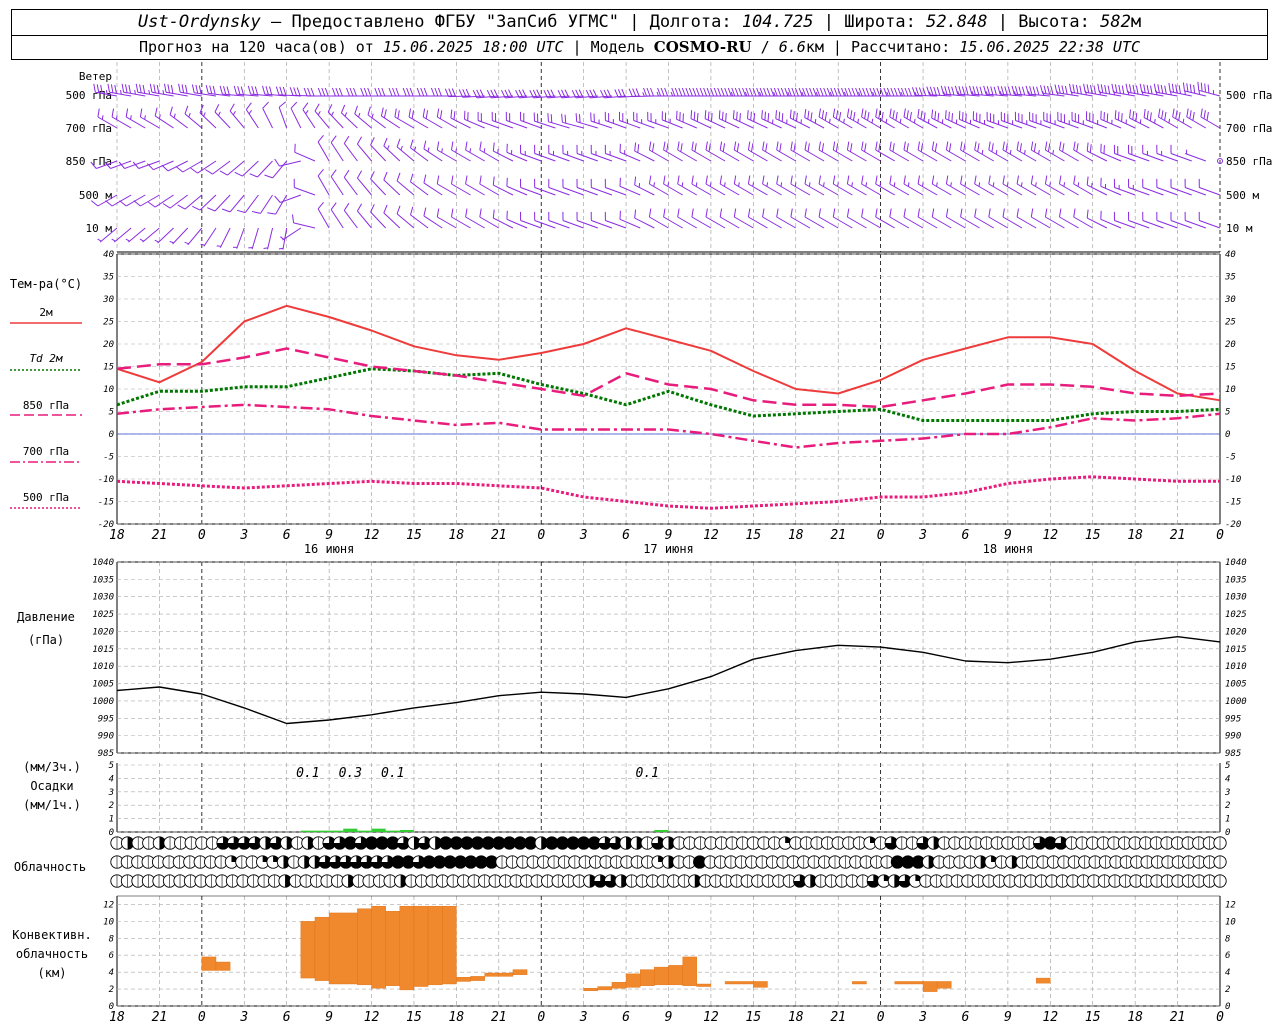  Describe the element at coordinates (106, 525) in the screenshot. I see `y-tick-label: -20` at that location.